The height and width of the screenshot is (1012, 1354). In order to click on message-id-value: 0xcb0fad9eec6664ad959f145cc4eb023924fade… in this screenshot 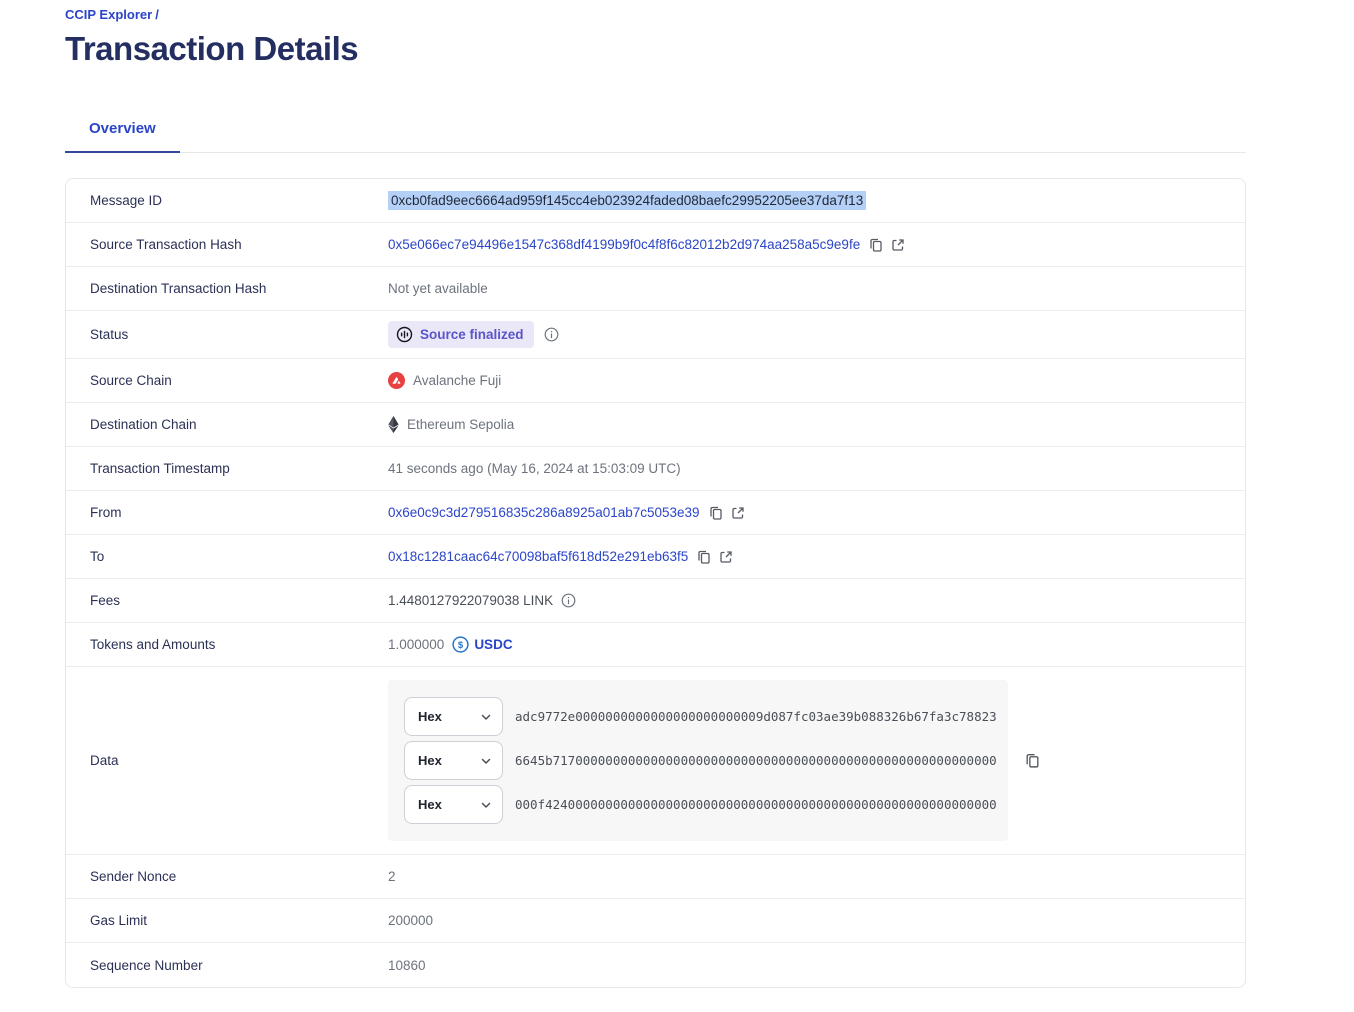, I will do `click(627, 200)`.